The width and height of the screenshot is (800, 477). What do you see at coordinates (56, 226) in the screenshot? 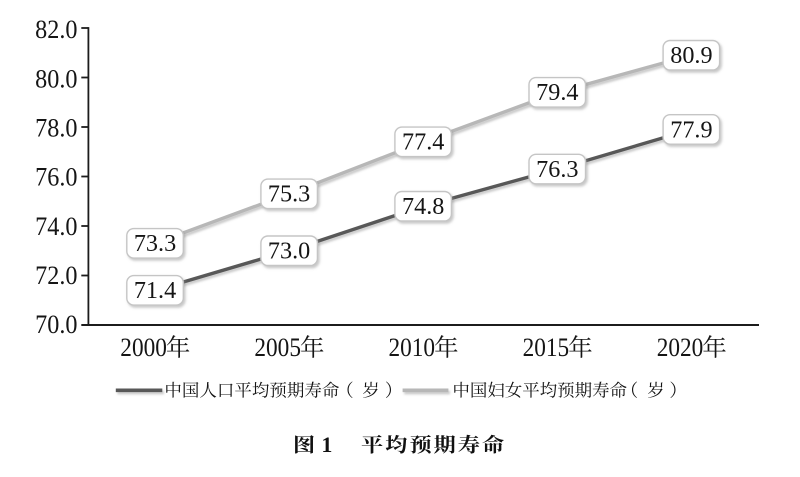
I see `svg-text: 74.0` at bounding box center [56, 226].